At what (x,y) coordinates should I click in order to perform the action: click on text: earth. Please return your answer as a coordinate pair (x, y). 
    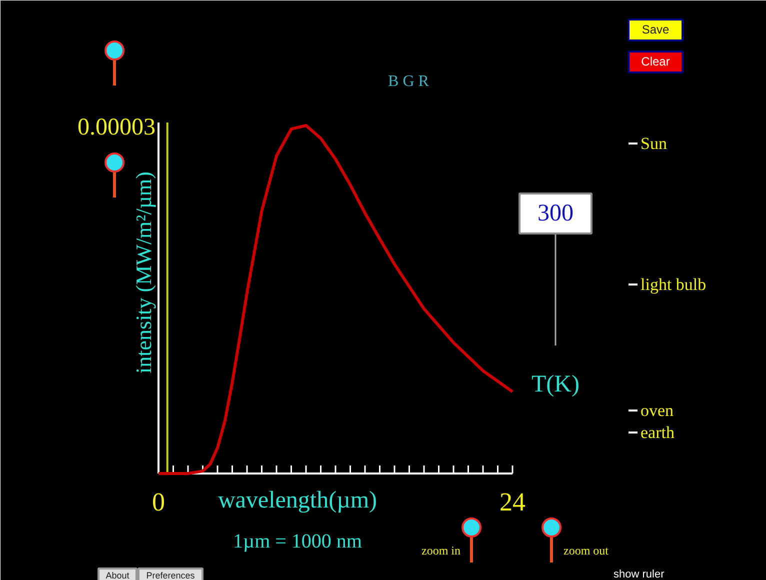
    Looking at the image, I should click on (657, 432).